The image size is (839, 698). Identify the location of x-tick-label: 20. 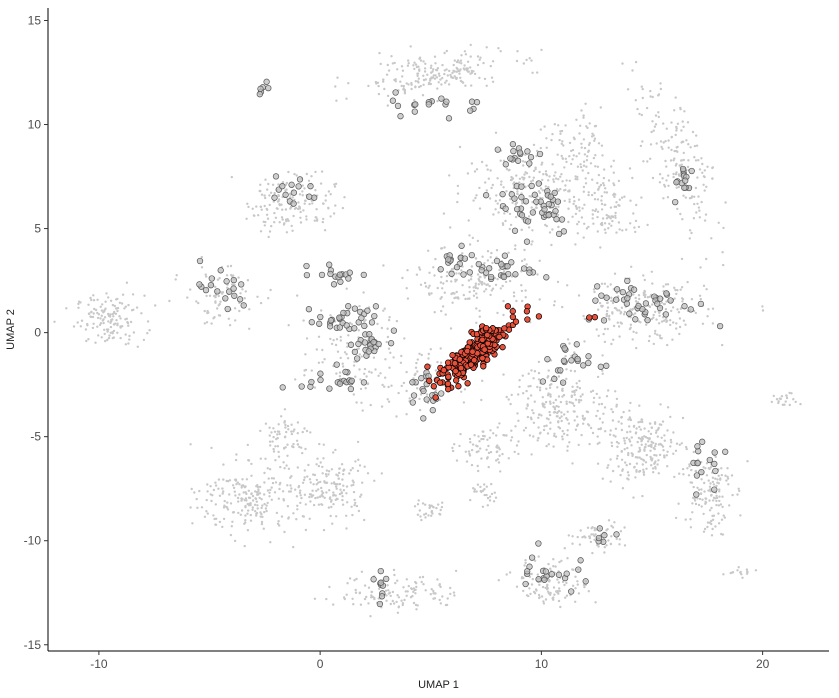
(763, 664).